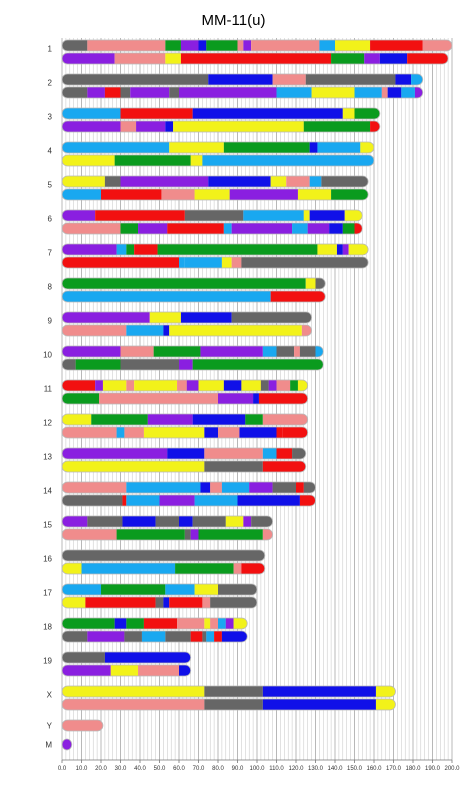 The image size is (467, 800). Describe the element at coordinates (50, 83) in the screenshot. I see `chromosome-label: 2` at that location.